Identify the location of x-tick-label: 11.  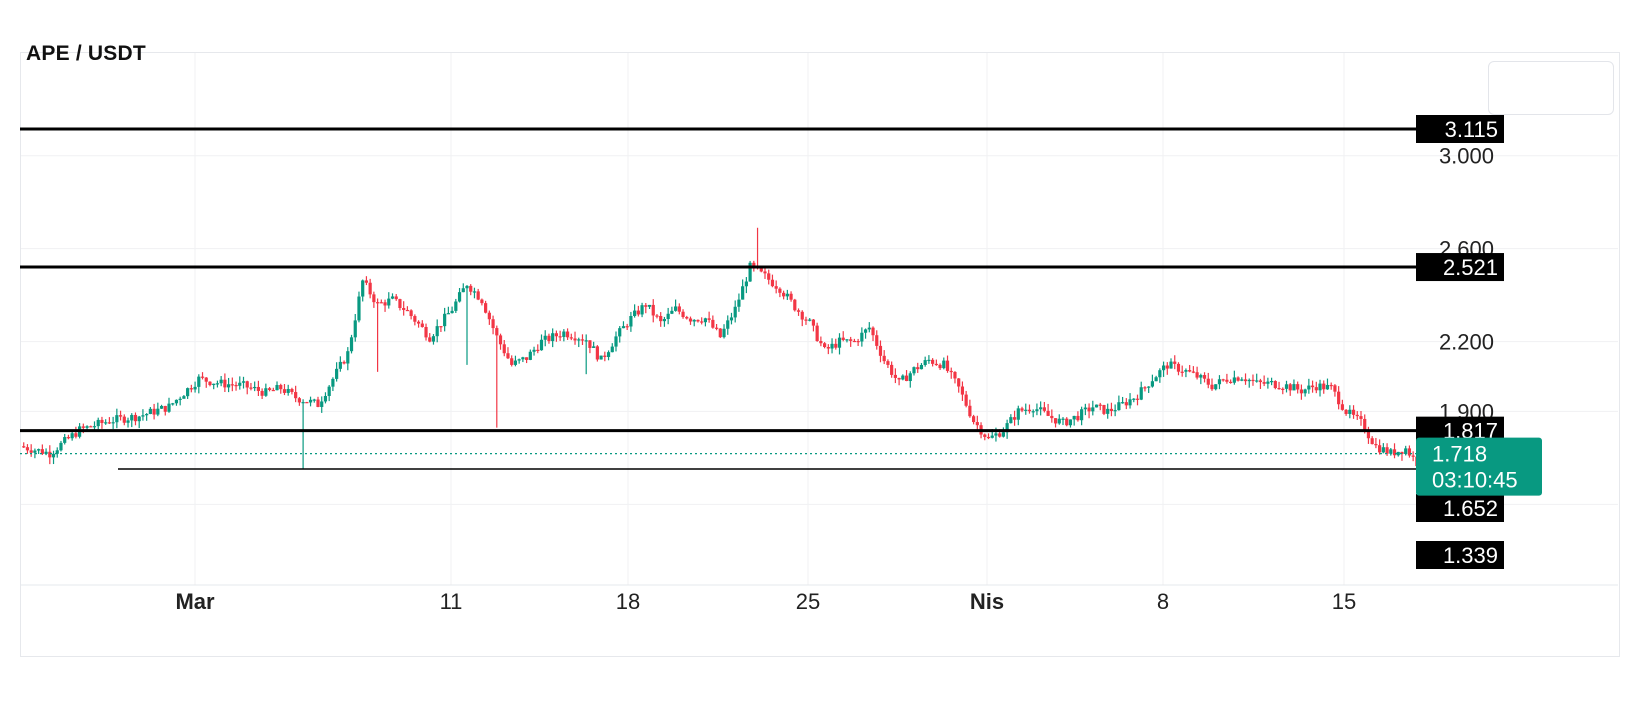
(451, 601).